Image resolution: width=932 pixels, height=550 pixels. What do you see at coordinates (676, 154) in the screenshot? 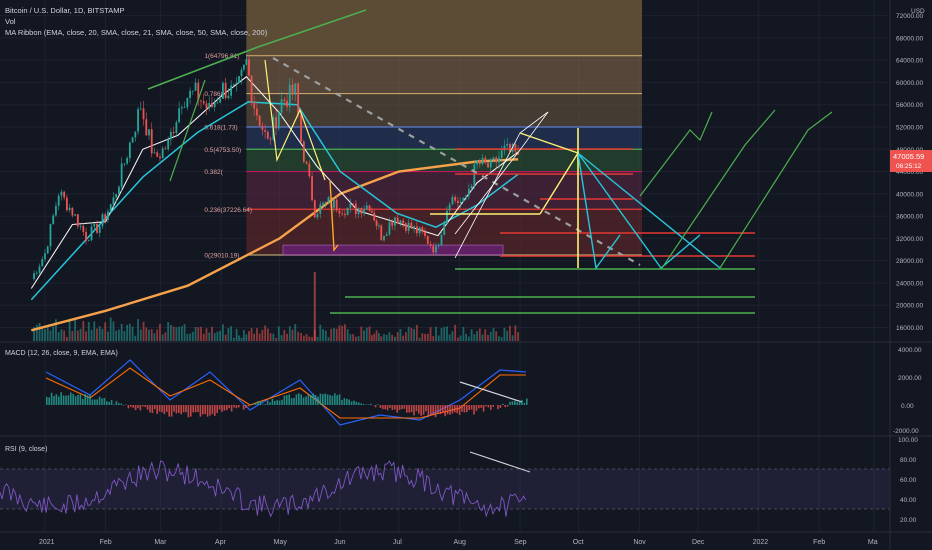
I see `projection-arrow` at bounding box center [676, 154].